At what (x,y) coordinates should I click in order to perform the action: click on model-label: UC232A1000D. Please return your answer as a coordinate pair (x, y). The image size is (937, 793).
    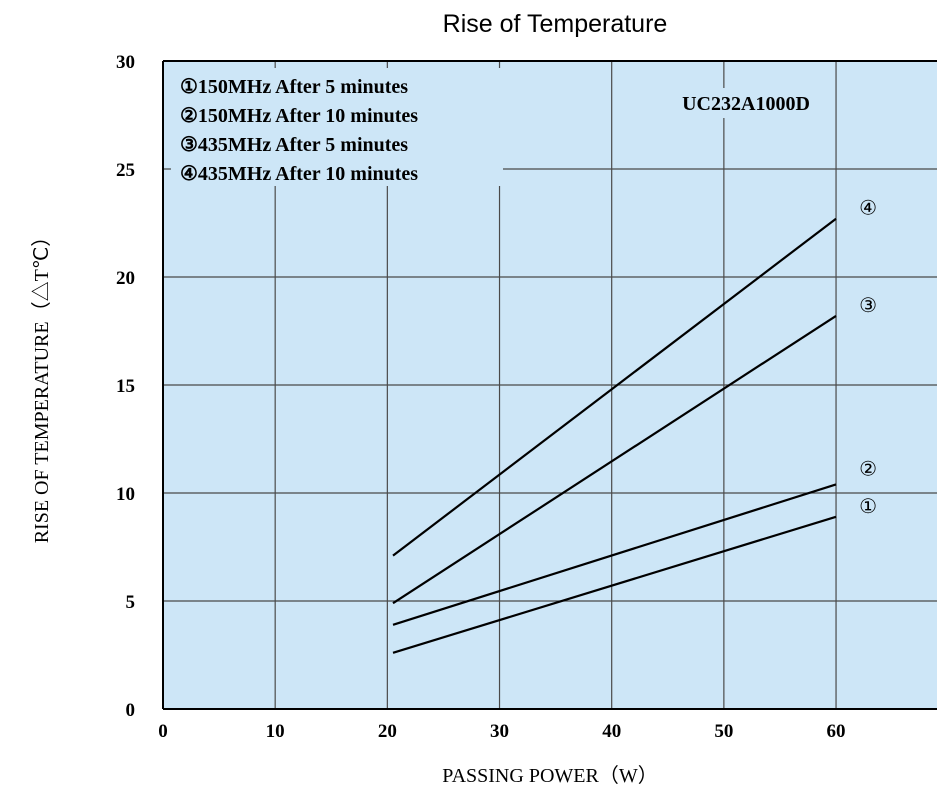
    Looking at the image, I should click on (746, 104).